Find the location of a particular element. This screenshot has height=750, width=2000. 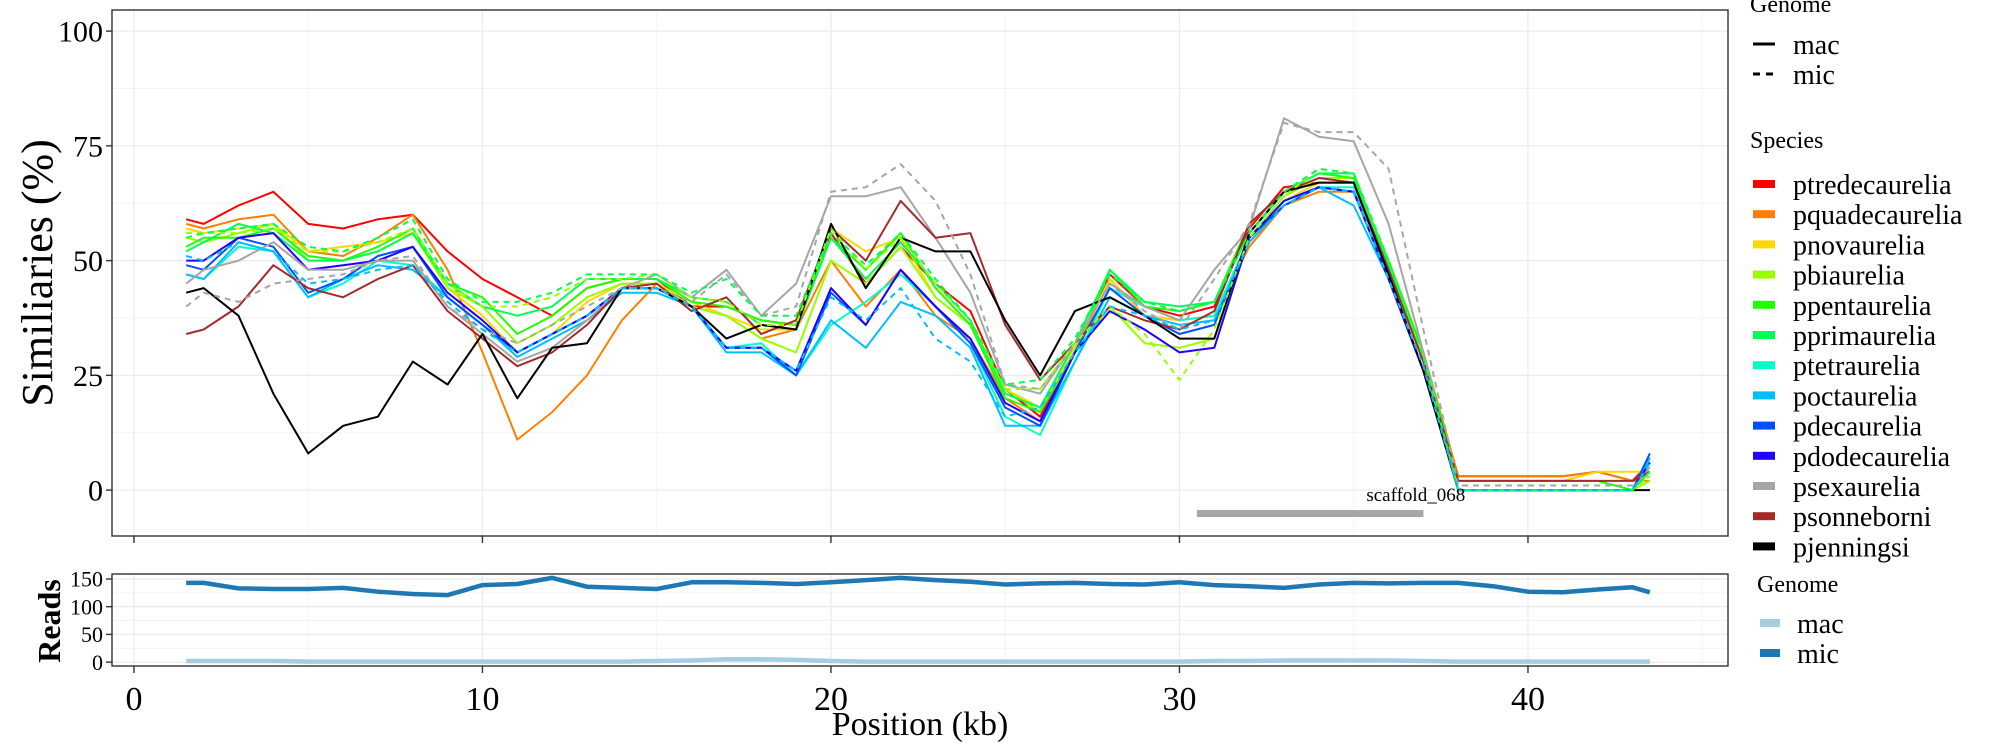

y-tick-label: 150 is located at coordinates (86, 579).